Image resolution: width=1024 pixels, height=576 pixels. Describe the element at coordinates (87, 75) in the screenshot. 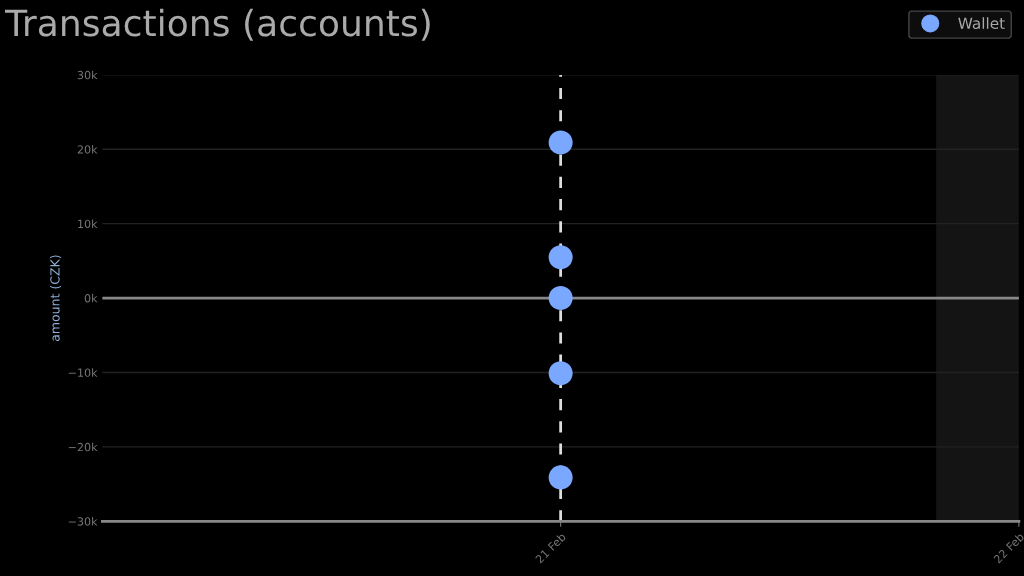

I see `y-tick-label: 30k` at that location.